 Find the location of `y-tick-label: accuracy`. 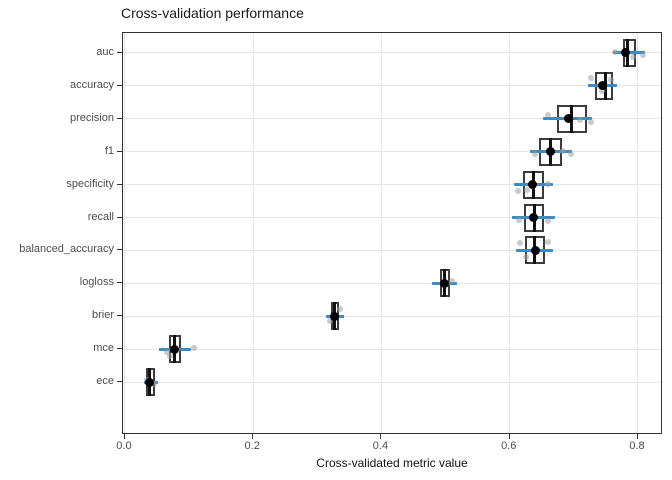

y-tick-label: accuracy is located at coordinates (91, 84).